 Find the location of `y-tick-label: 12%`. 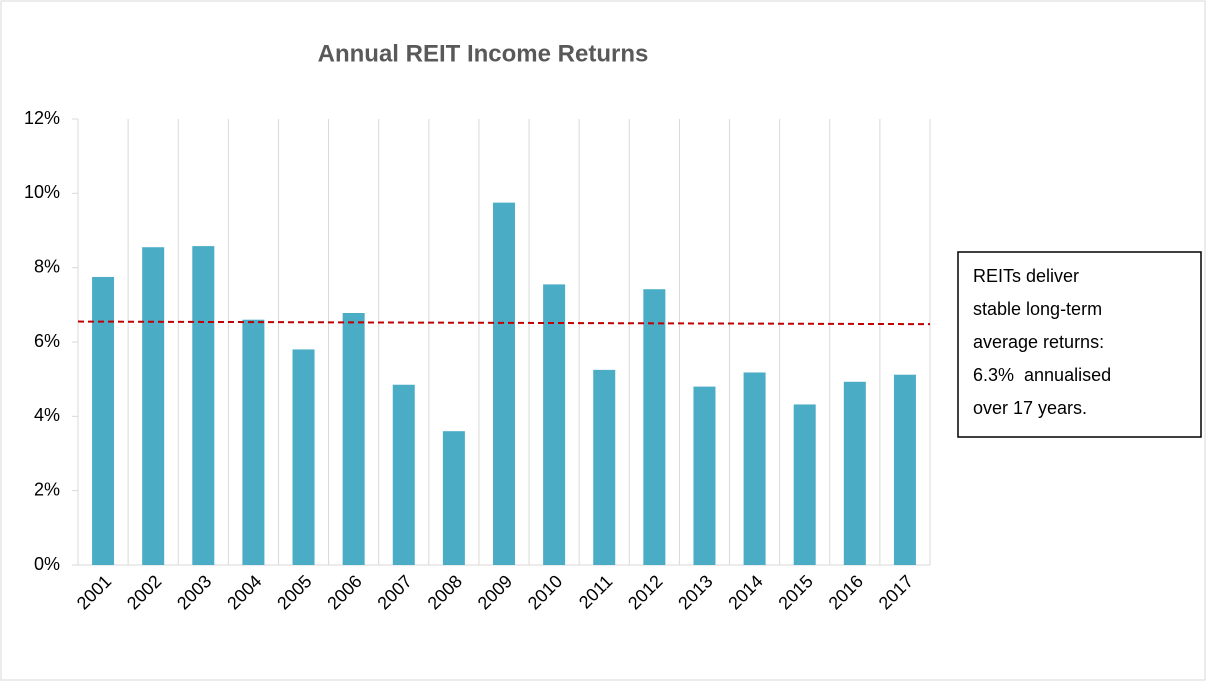

y-tick-label: 12% is located at coordinates (42, 118).